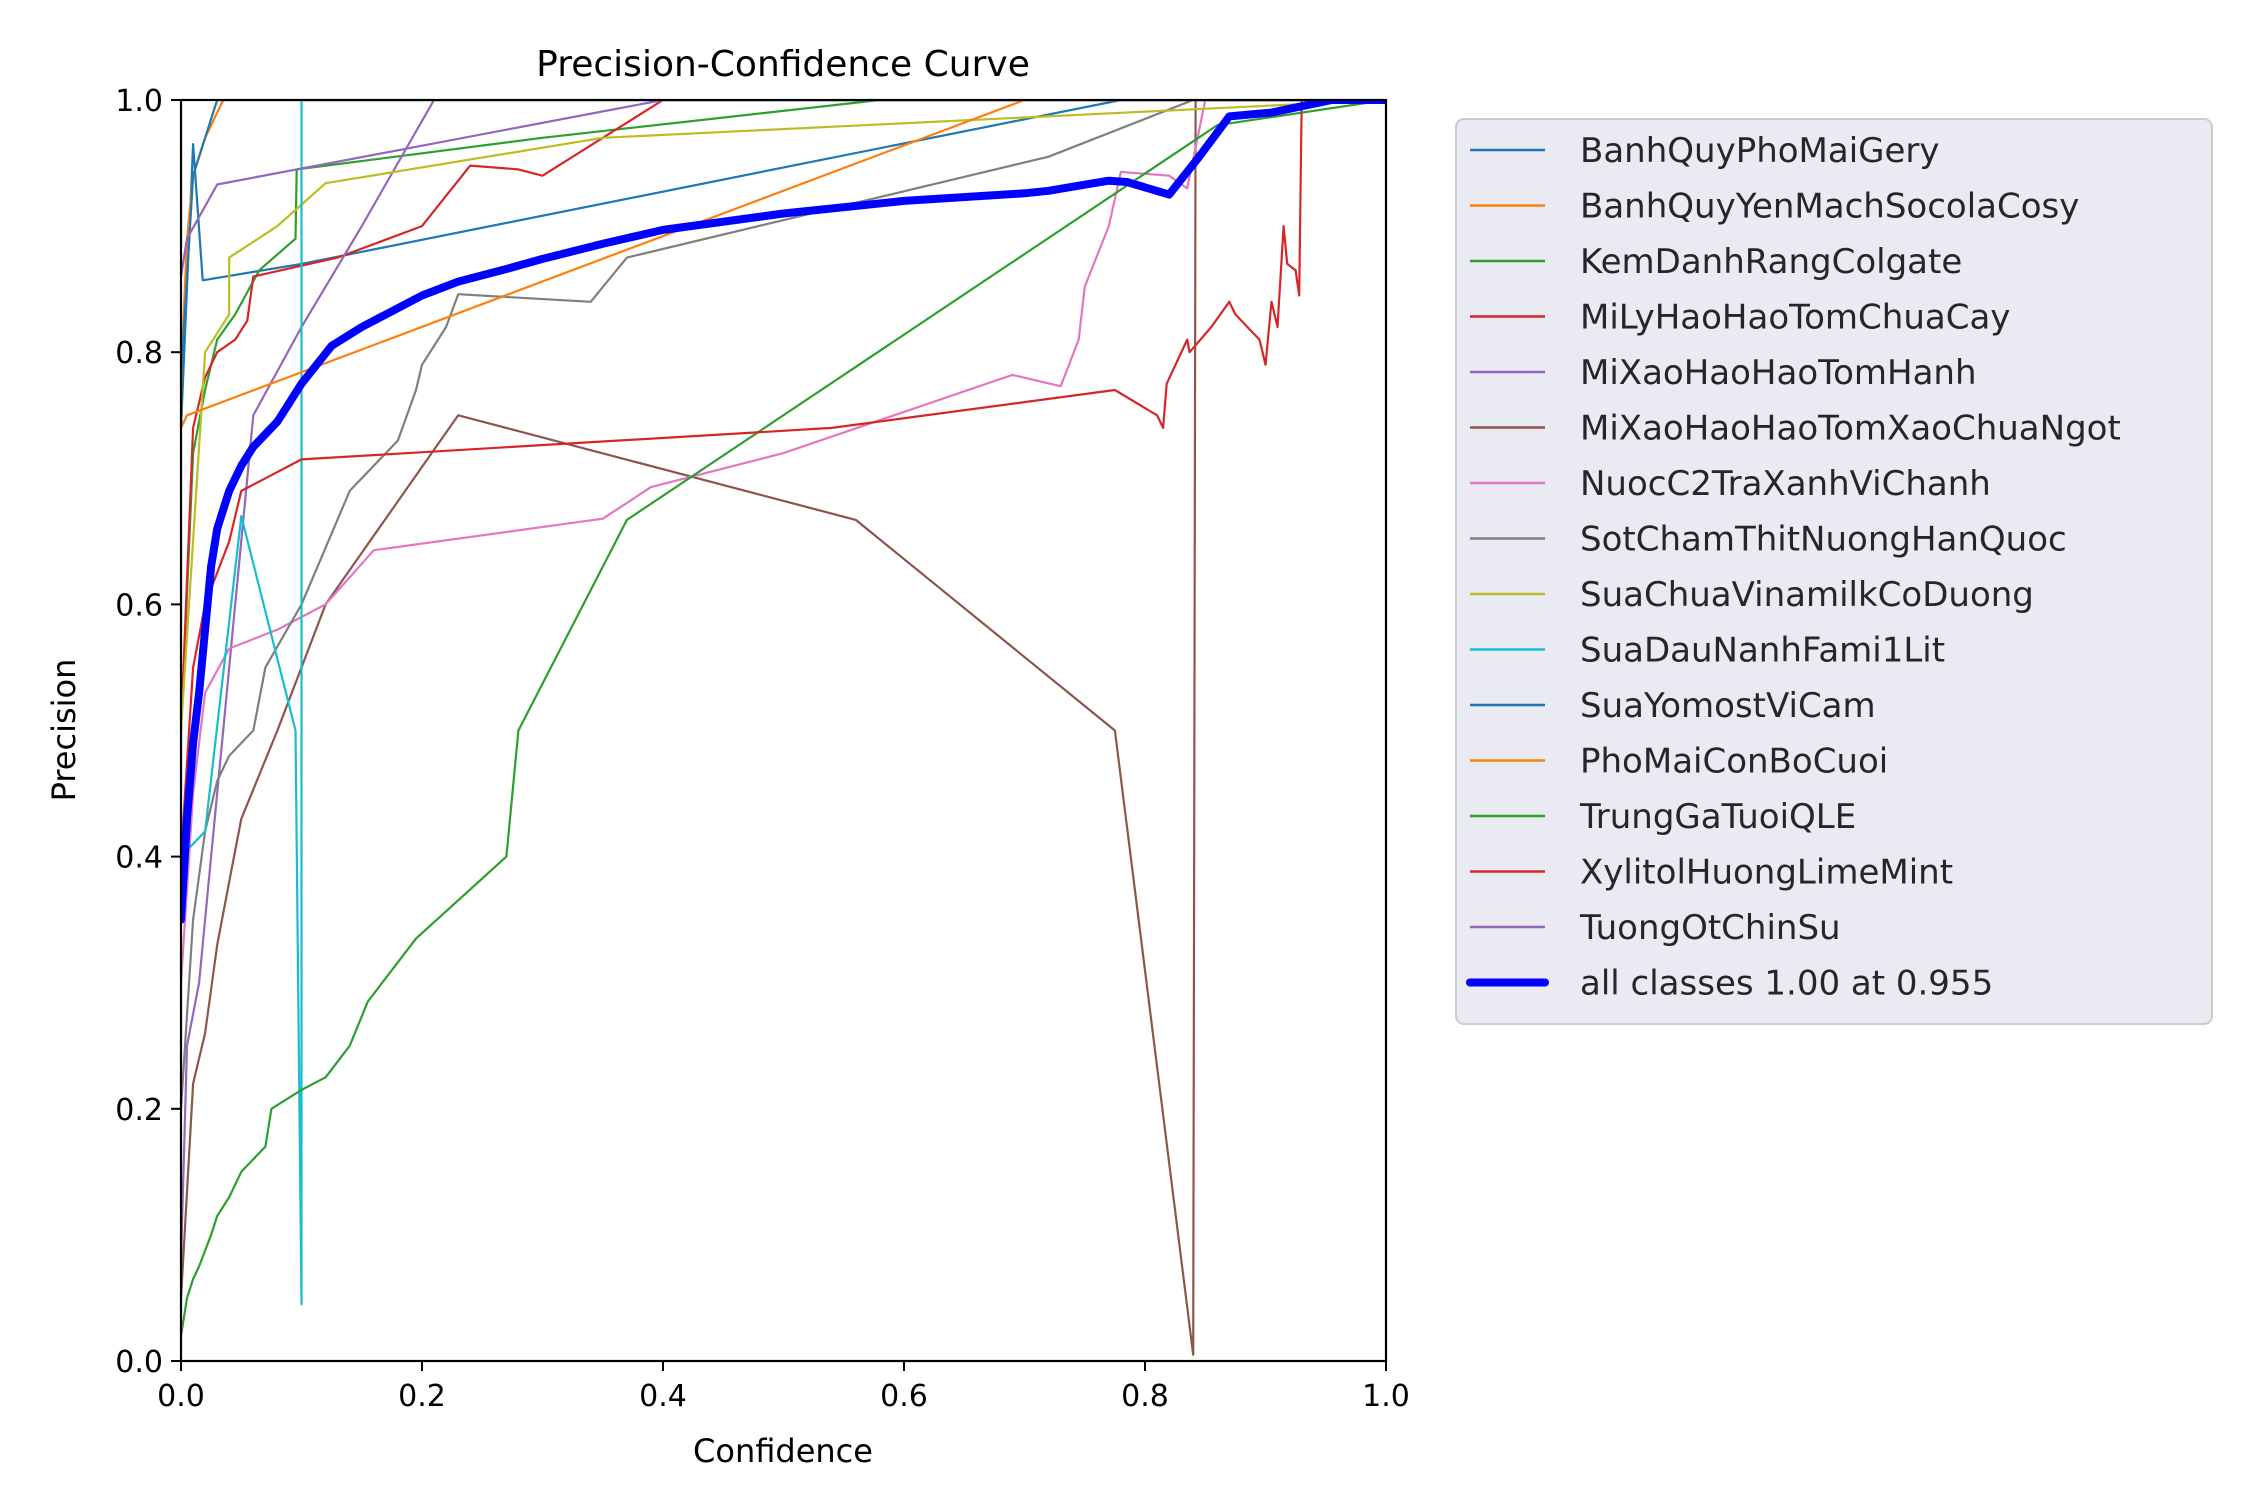 The height and width of the screenshot is (1500, 2250). Describe the element at coordinates (1734, 762) in the screenshot. I see `legend-label: PhoMaiConBoCuoi` at that location.